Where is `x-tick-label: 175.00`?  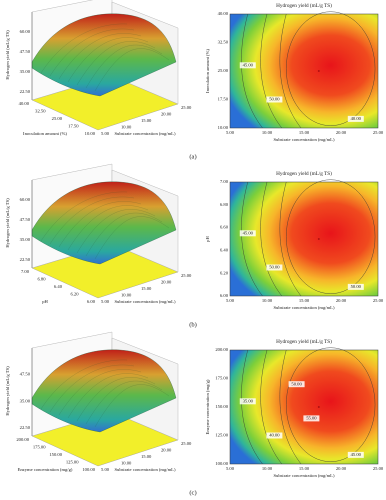 x-tick-label: 175.00 is located at coordinates (39, 447).